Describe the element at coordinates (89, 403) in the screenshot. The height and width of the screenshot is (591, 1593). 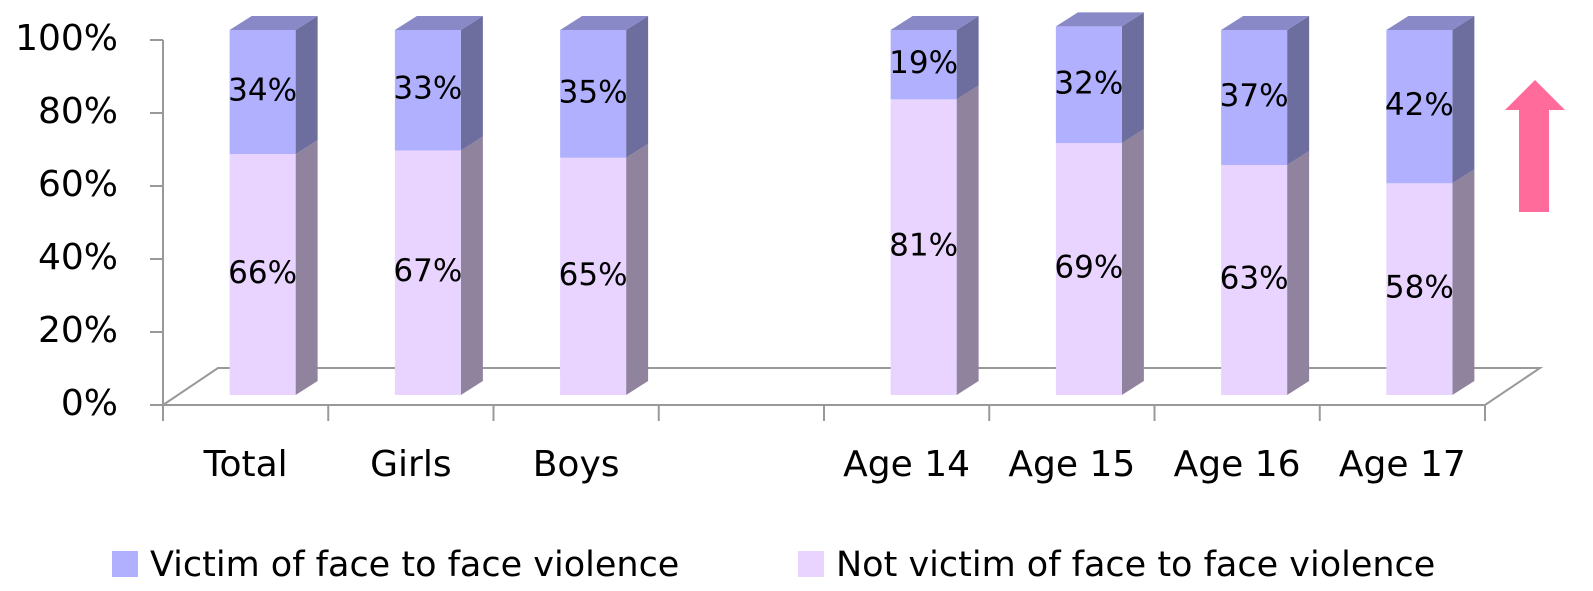
I see `y-tick-label: 0%` at that location.